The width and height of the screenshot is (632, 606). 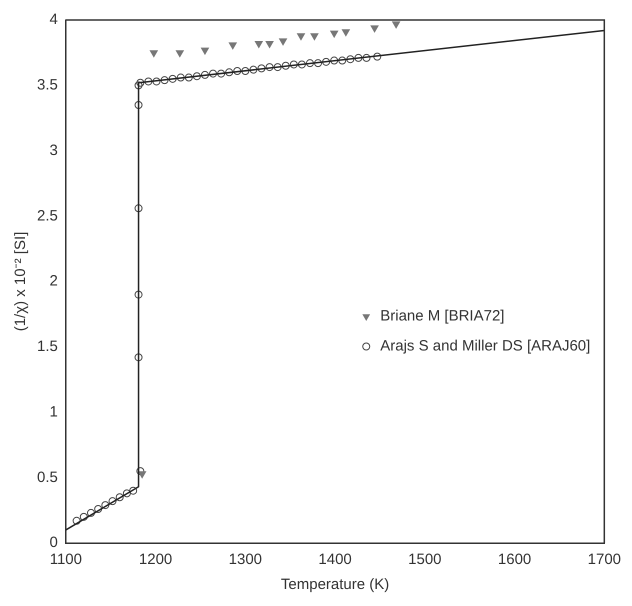 What do you see at coordinates (54, 281) in the screenshot?
I see `y-tick-label: 2` at bounding box center [54, 281].